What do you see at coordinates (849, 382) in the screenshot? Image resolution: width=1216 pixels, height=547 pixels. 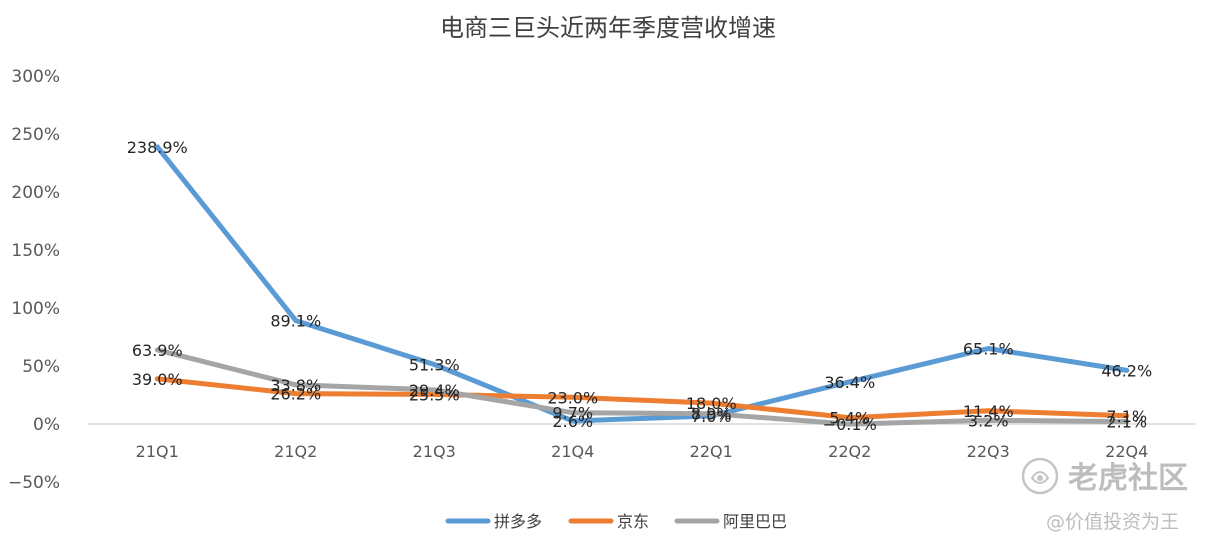 I see `data-label: 36.4%` at bounding box center [849, 382].